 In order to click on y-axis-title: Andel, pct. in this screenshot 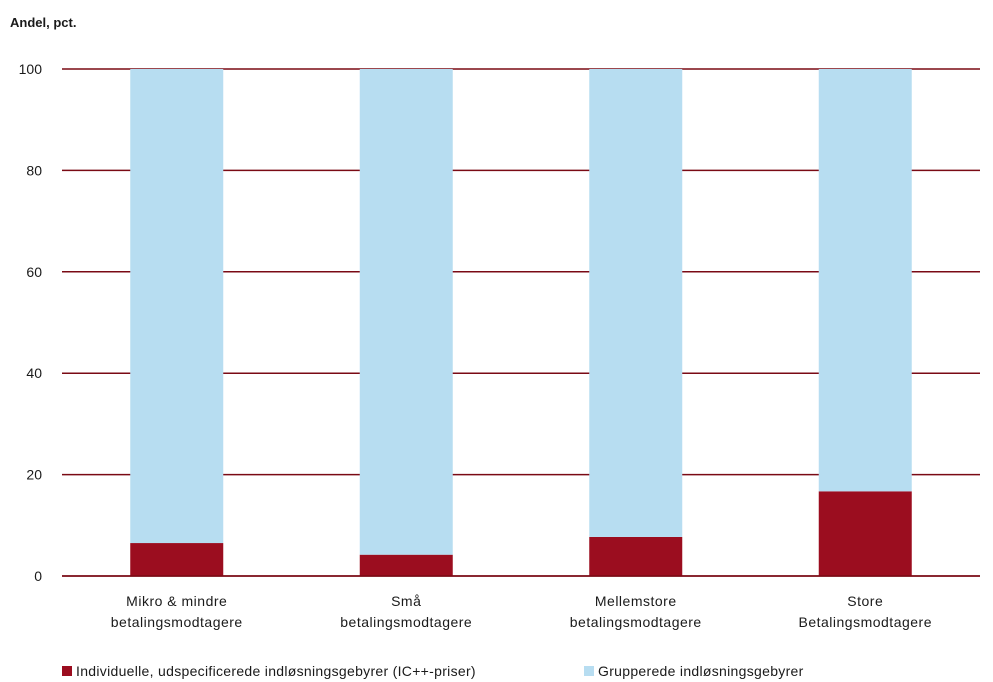, I will do `click(43, 22)`.